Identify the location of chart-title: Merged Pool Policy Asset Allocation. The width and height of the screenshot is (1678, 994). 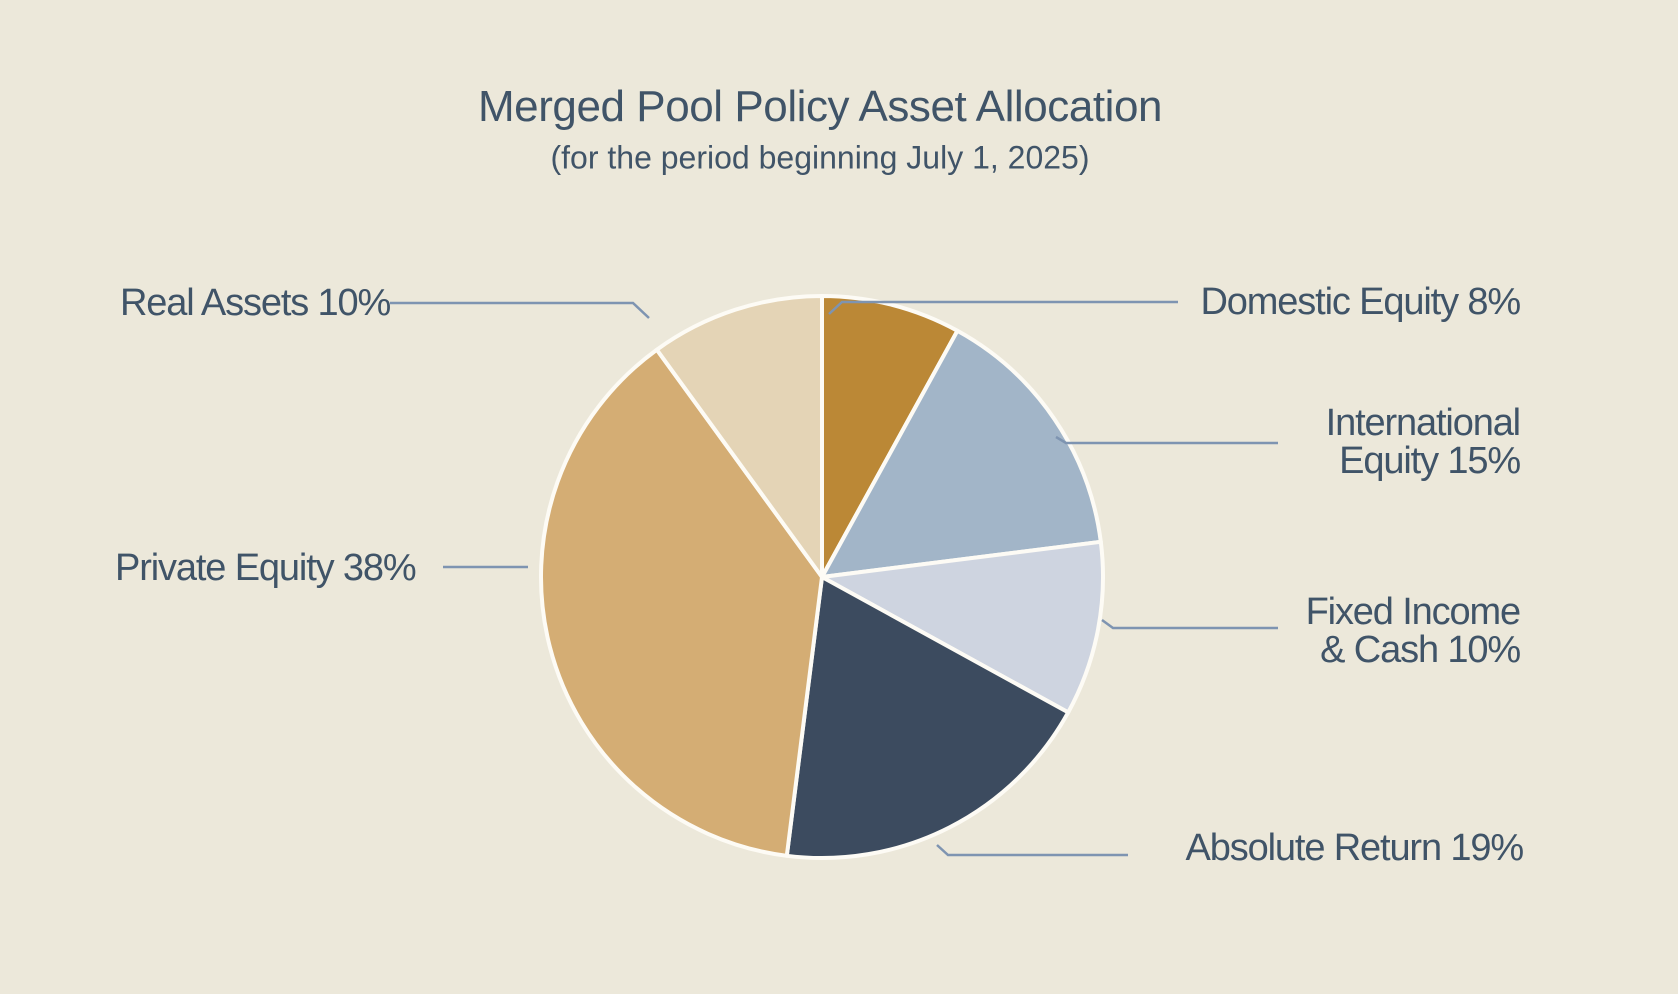
(820, 106).